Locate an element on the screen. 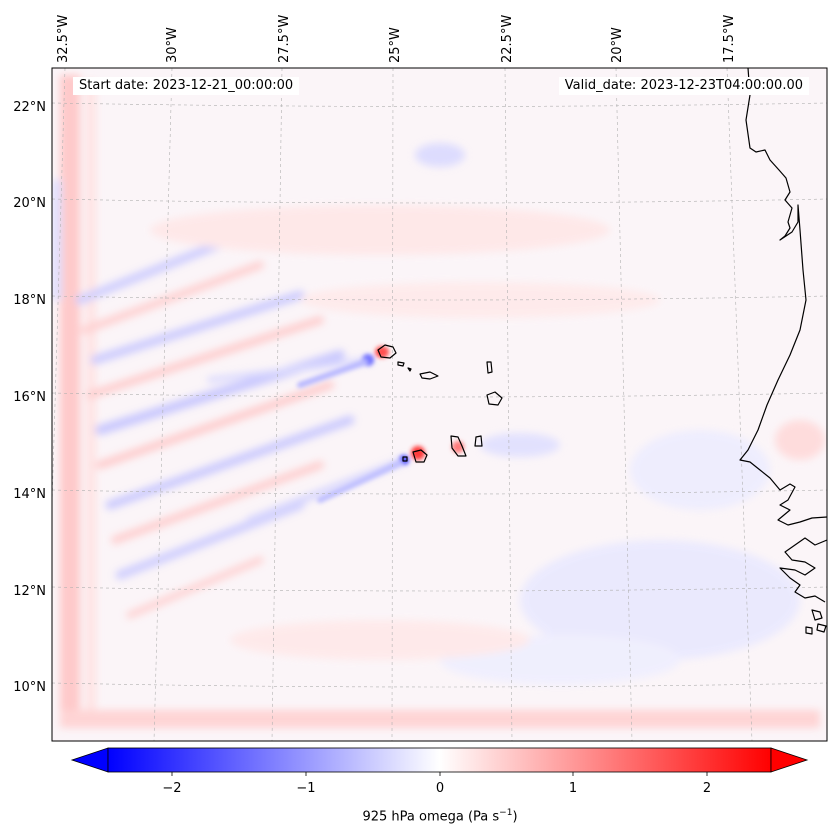  island-brava is located at coordinates (405, 459).